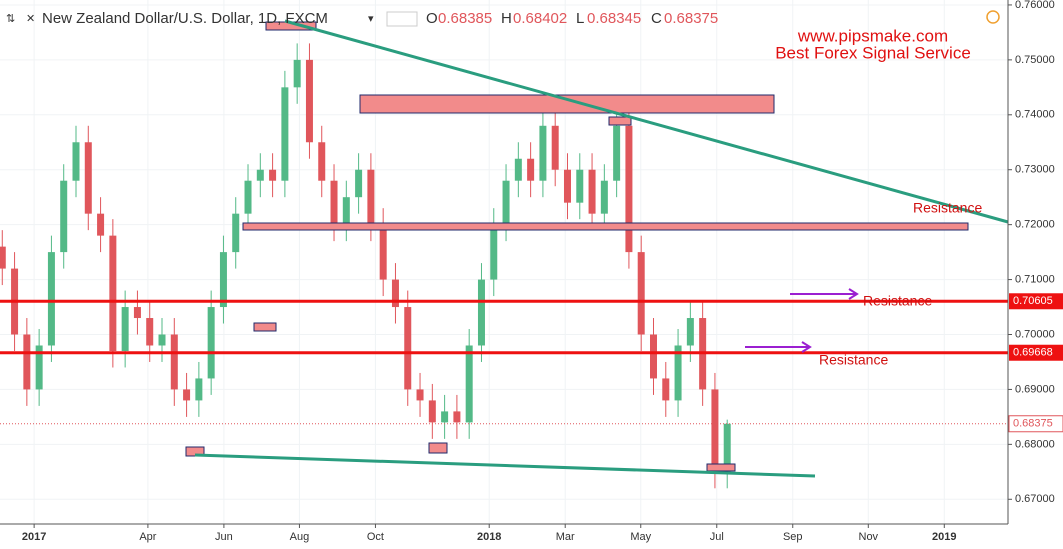  What do you see at coordinates (993, 17) in the screenshot?
I see `alert-icon` at bounding box center [993, 17].